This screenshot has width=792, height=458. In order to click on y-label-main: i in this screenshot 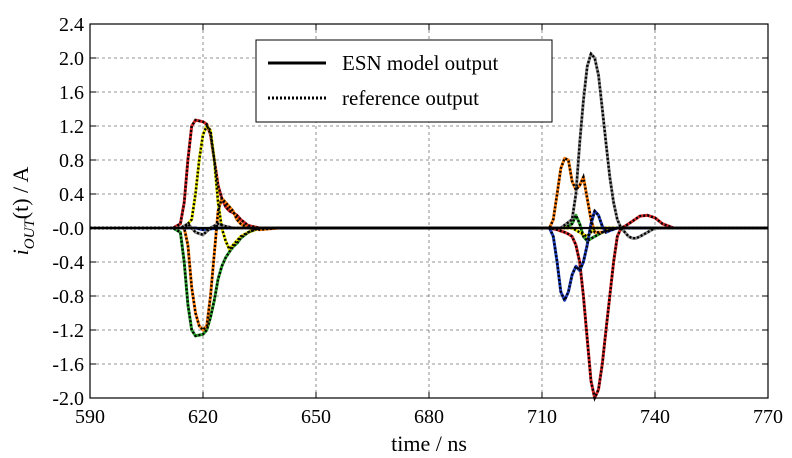, I will do `click(20, 252)`.